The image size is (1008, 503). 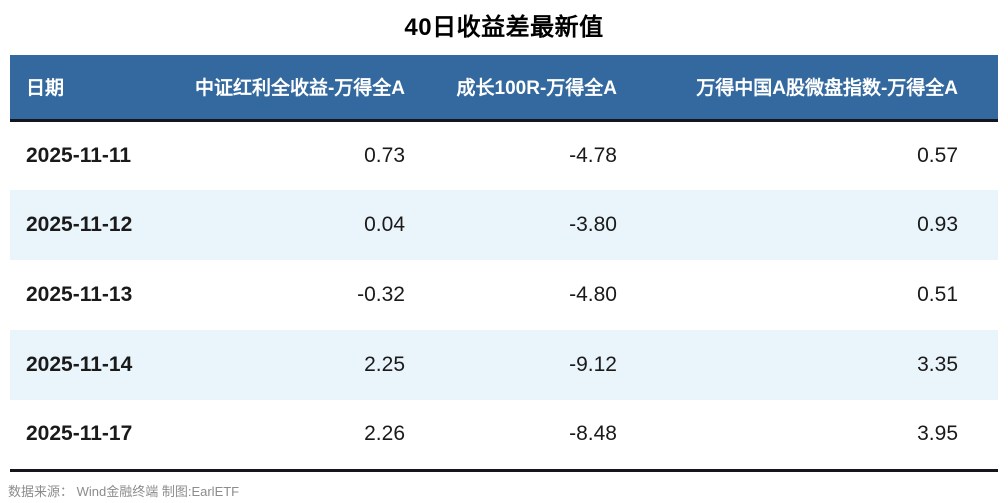 I want to click on value-cell: 0.04, so click(x=302, y=225).